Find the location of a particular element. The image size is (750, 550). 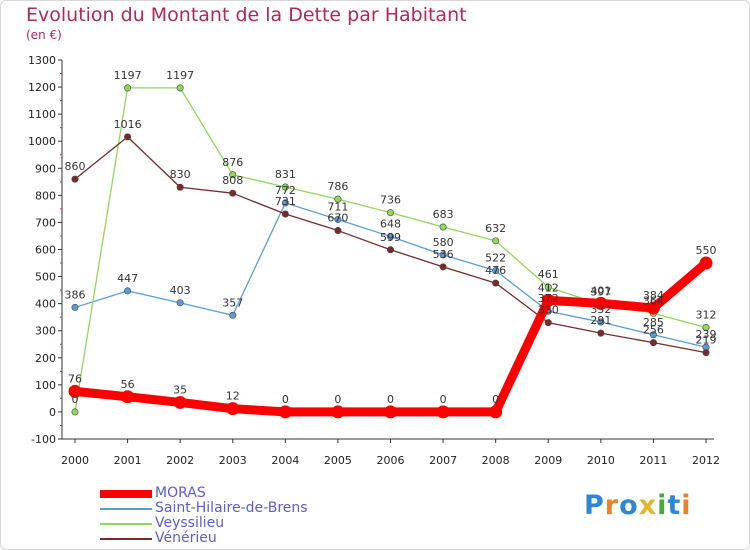

data-label: 731 is located at coordinates (285, 201).